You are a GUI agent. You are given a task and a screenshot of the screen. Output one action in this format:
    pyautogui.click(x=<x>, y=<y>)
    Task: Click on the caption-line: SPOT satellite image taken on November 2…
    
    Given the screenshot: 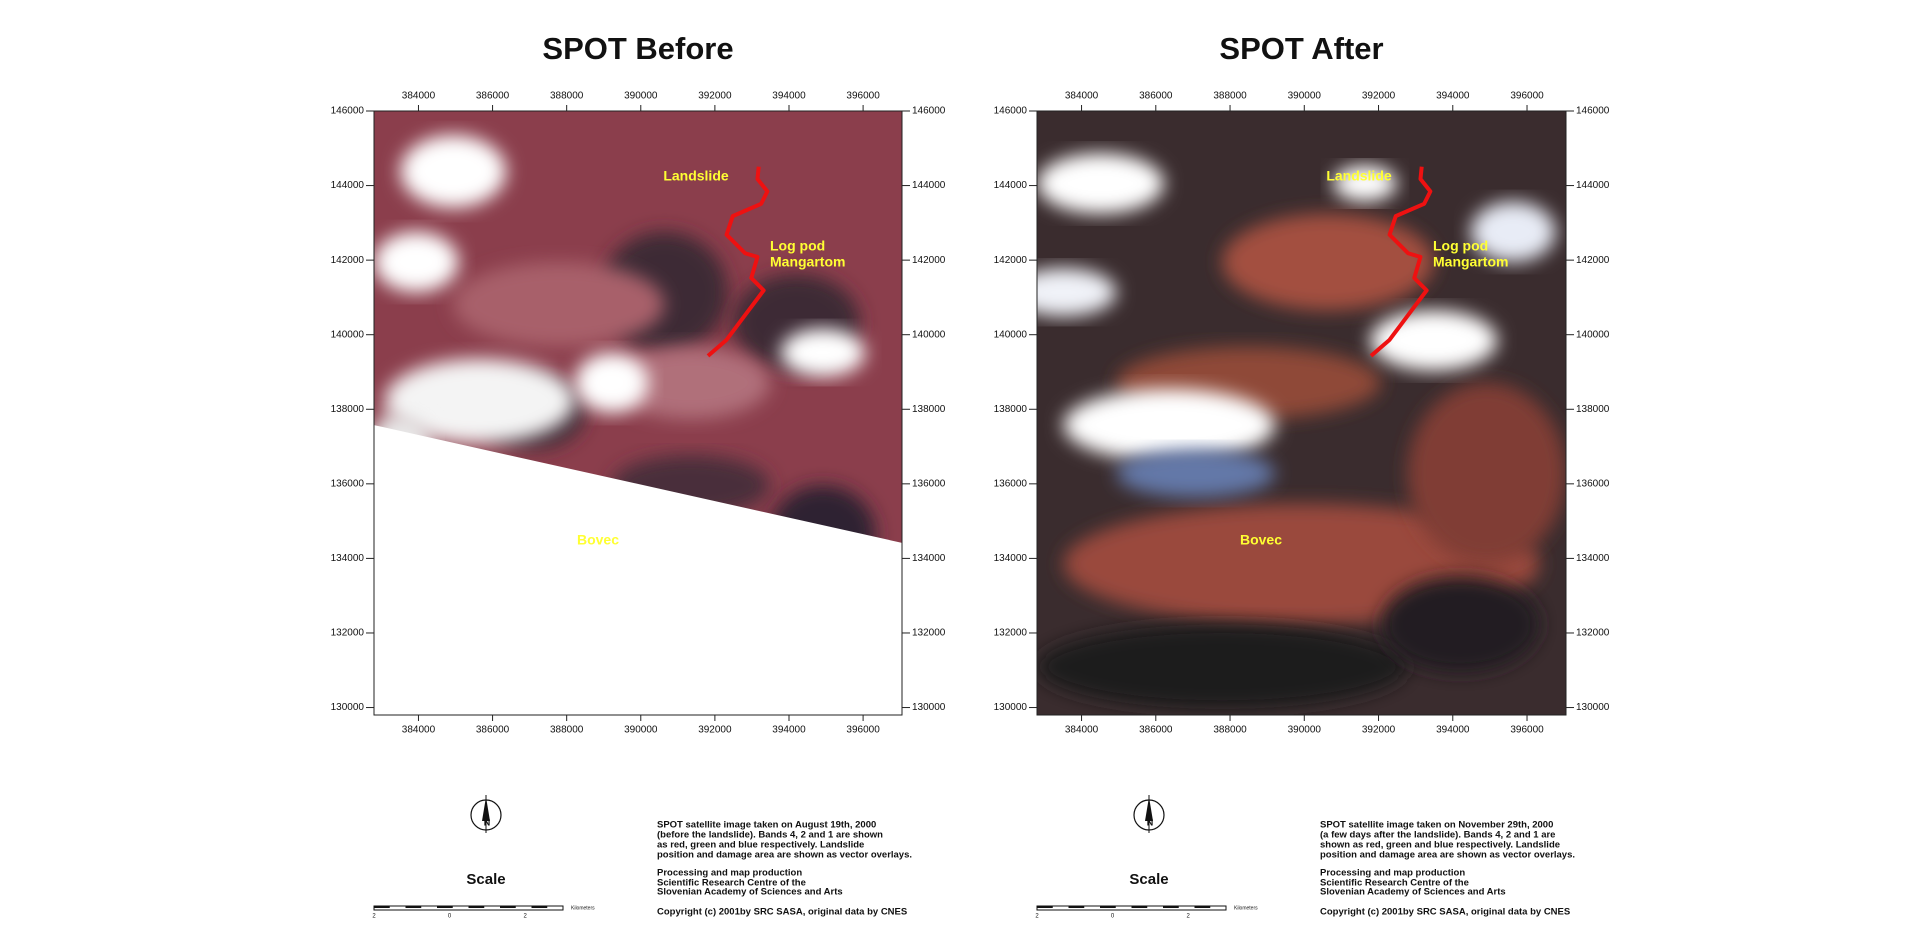 What is the action you would take?
    pyautogui.click(x=1436, y=825)
    